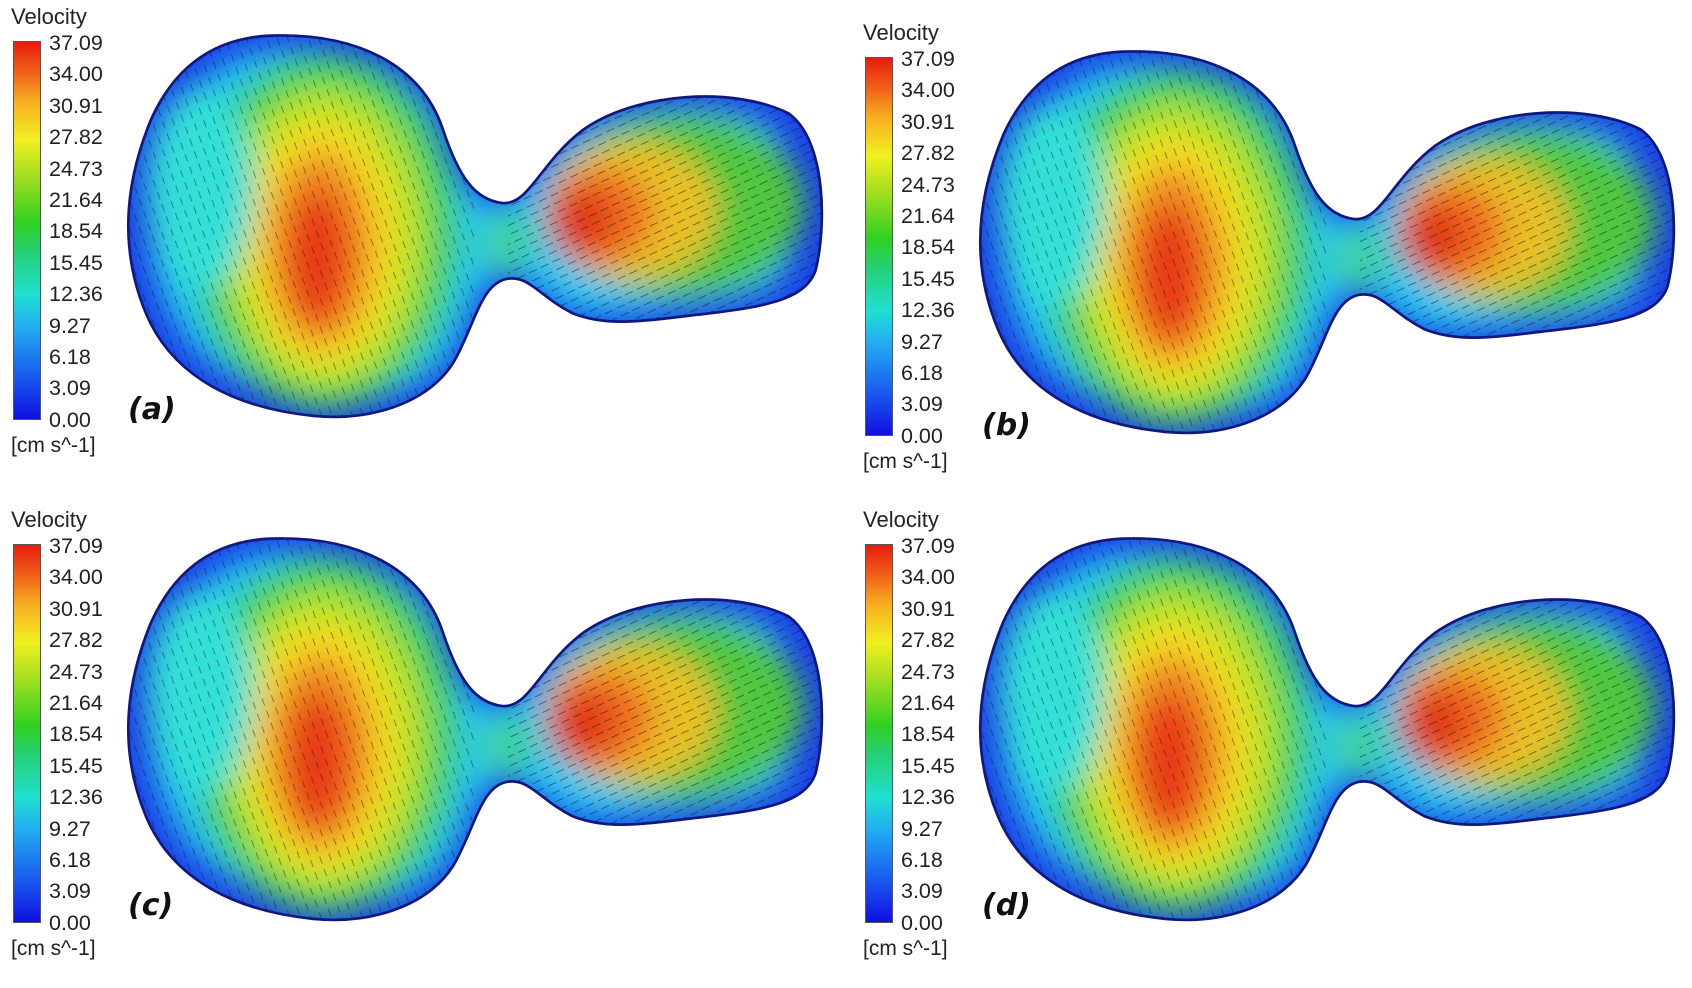 The image size is (1692, 988). What do you see at coordinates (151, 905) in the screenshot?
I see `panel-label: (c)` at bounding box center [151, 905].